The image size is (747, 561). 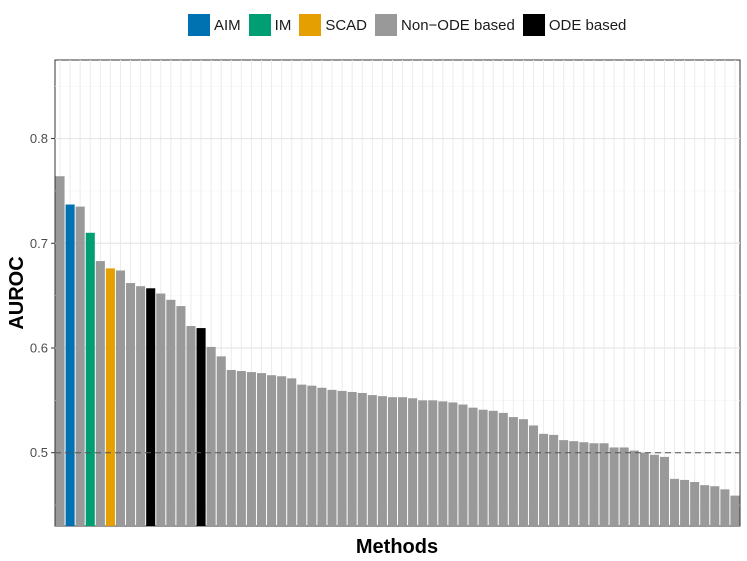 What do you see at coordinates (17, 292) in the screenshot?
I see `y-axis-title: AUROC` at bounding box center [17, 292].